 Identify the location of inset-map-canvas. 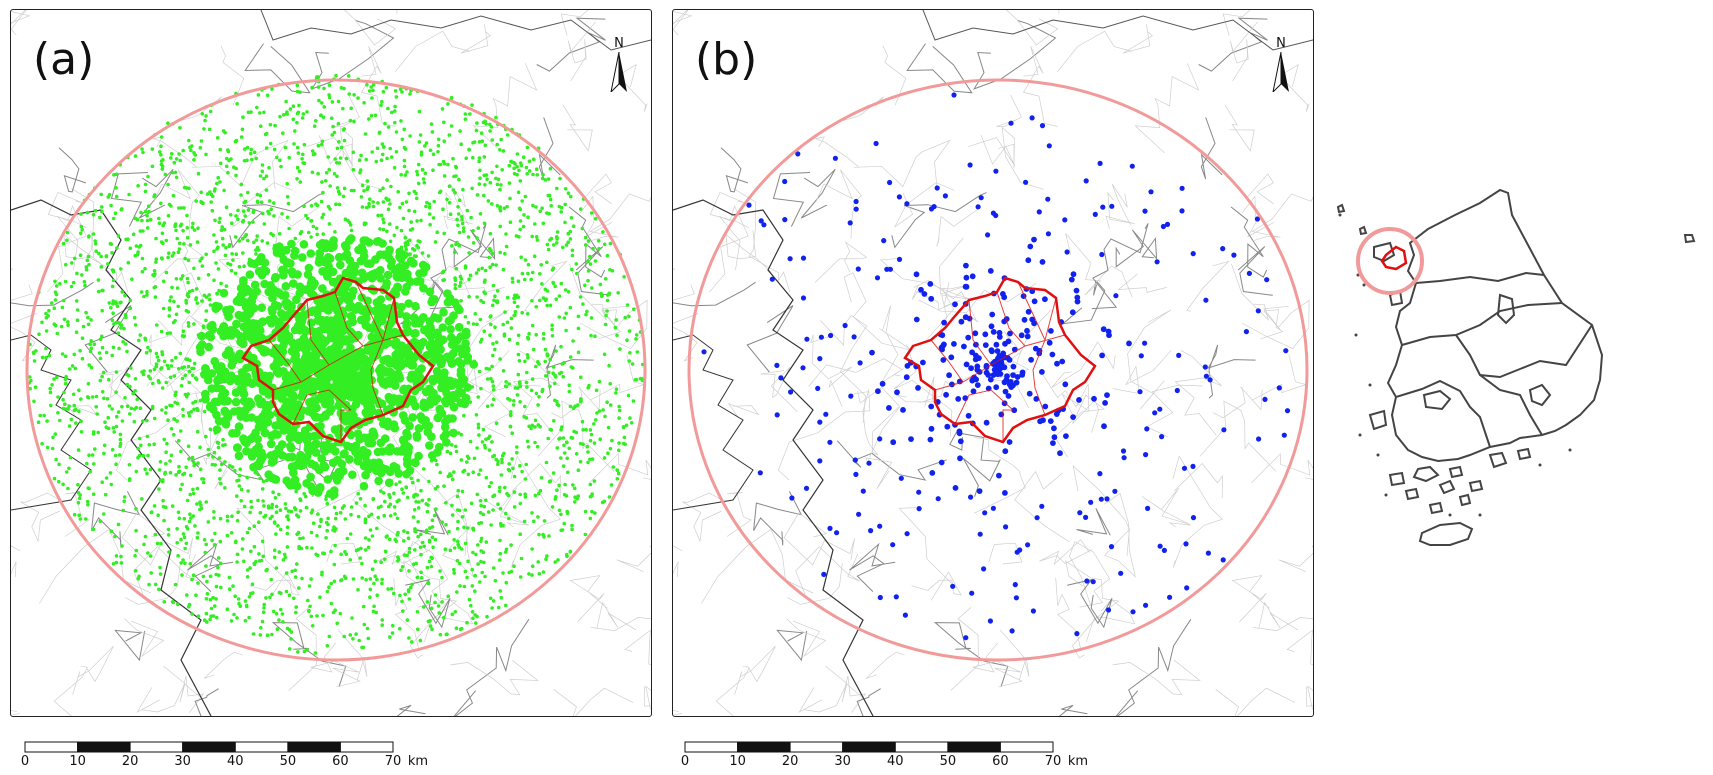
(1516, 367).